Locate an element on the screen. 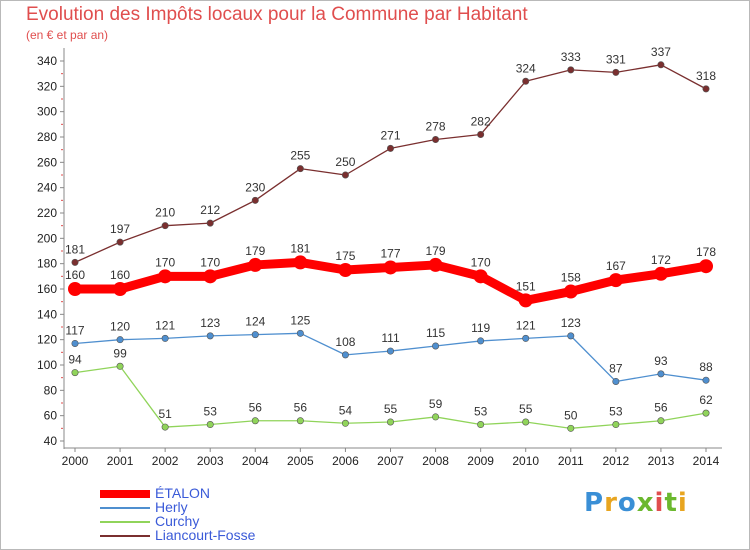 The height and width of the screenshot is (550, 750). x-tick-label: 2007 is located at coordinates (390, 461).